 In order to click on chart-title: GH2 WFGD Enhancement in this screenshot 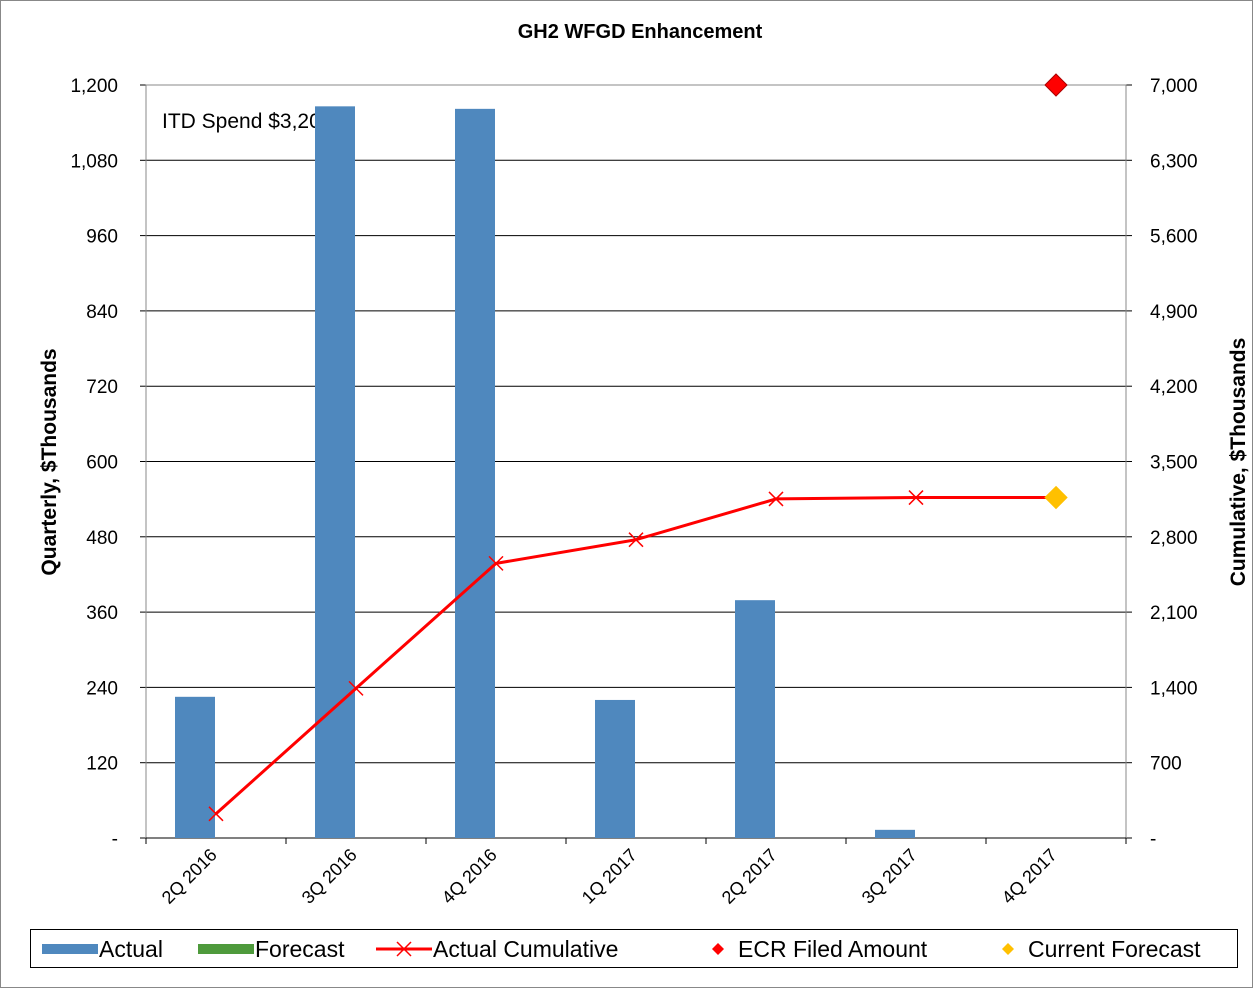, I will do `click(640, 32)`.